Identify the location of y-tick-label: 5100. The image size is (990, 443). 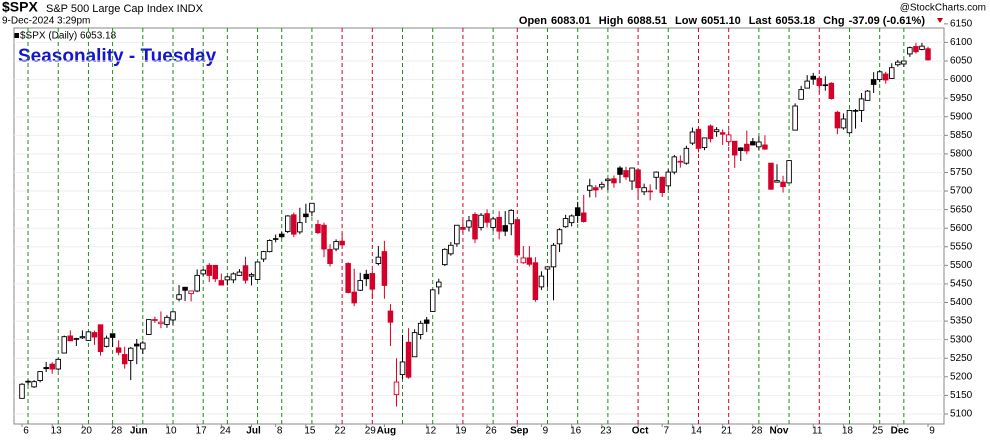
(961, 414).